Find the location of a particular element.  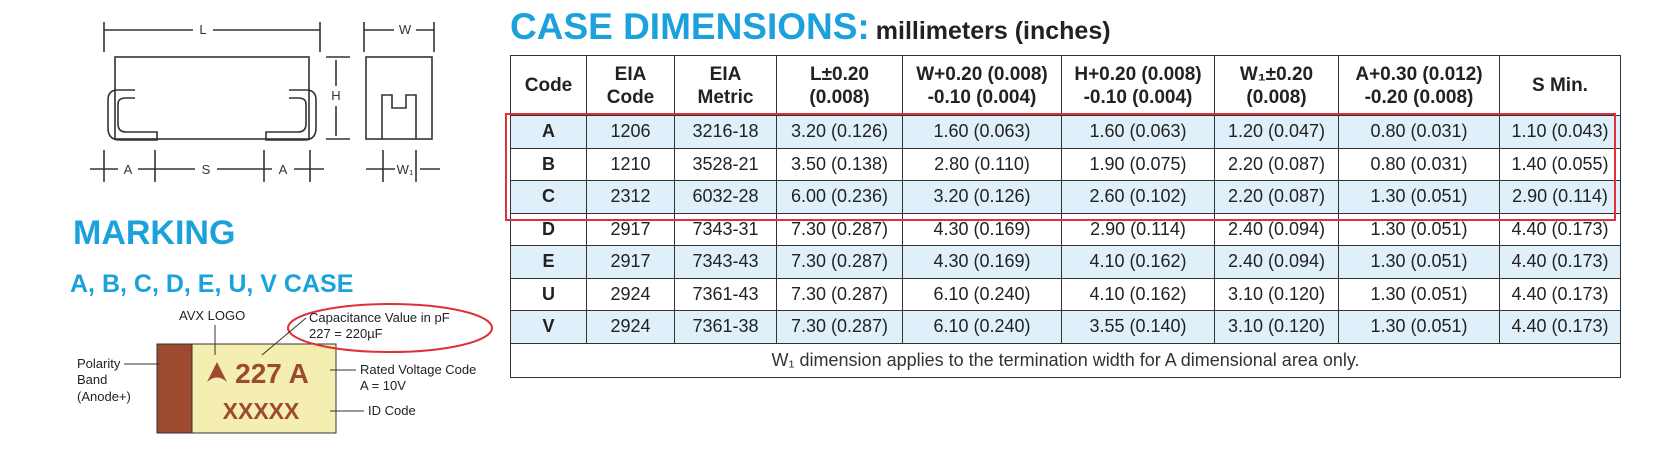

header-cell: A+0.30 (0.012) -0.20 (0.008) is located at coordinates (1419, 85).